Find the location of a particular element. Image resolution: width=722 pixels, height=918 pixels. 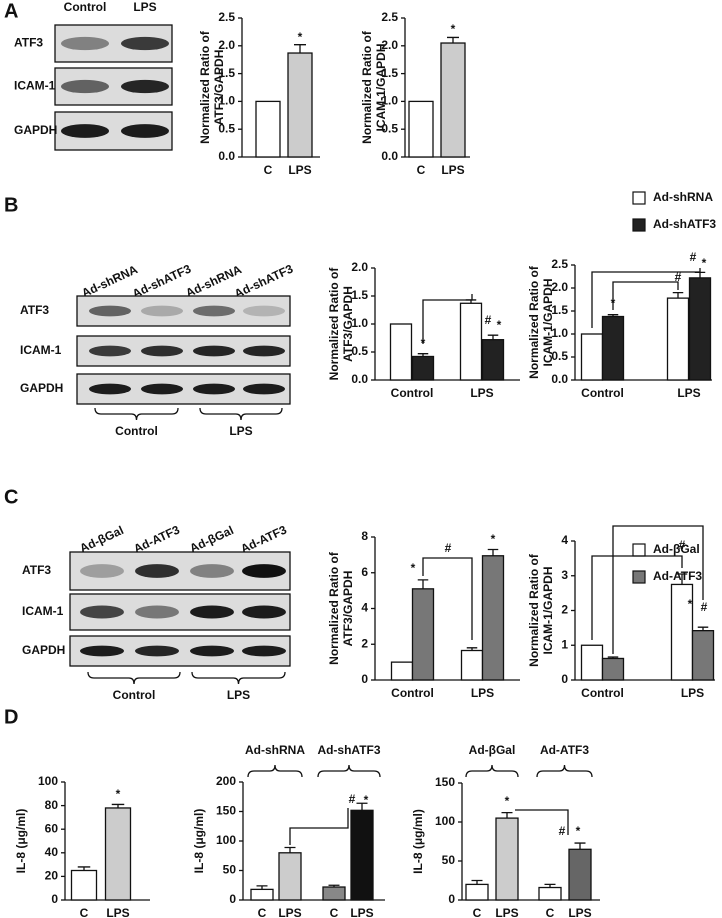

y-tick-label: 2.5 is located at coordinates (559, 264).